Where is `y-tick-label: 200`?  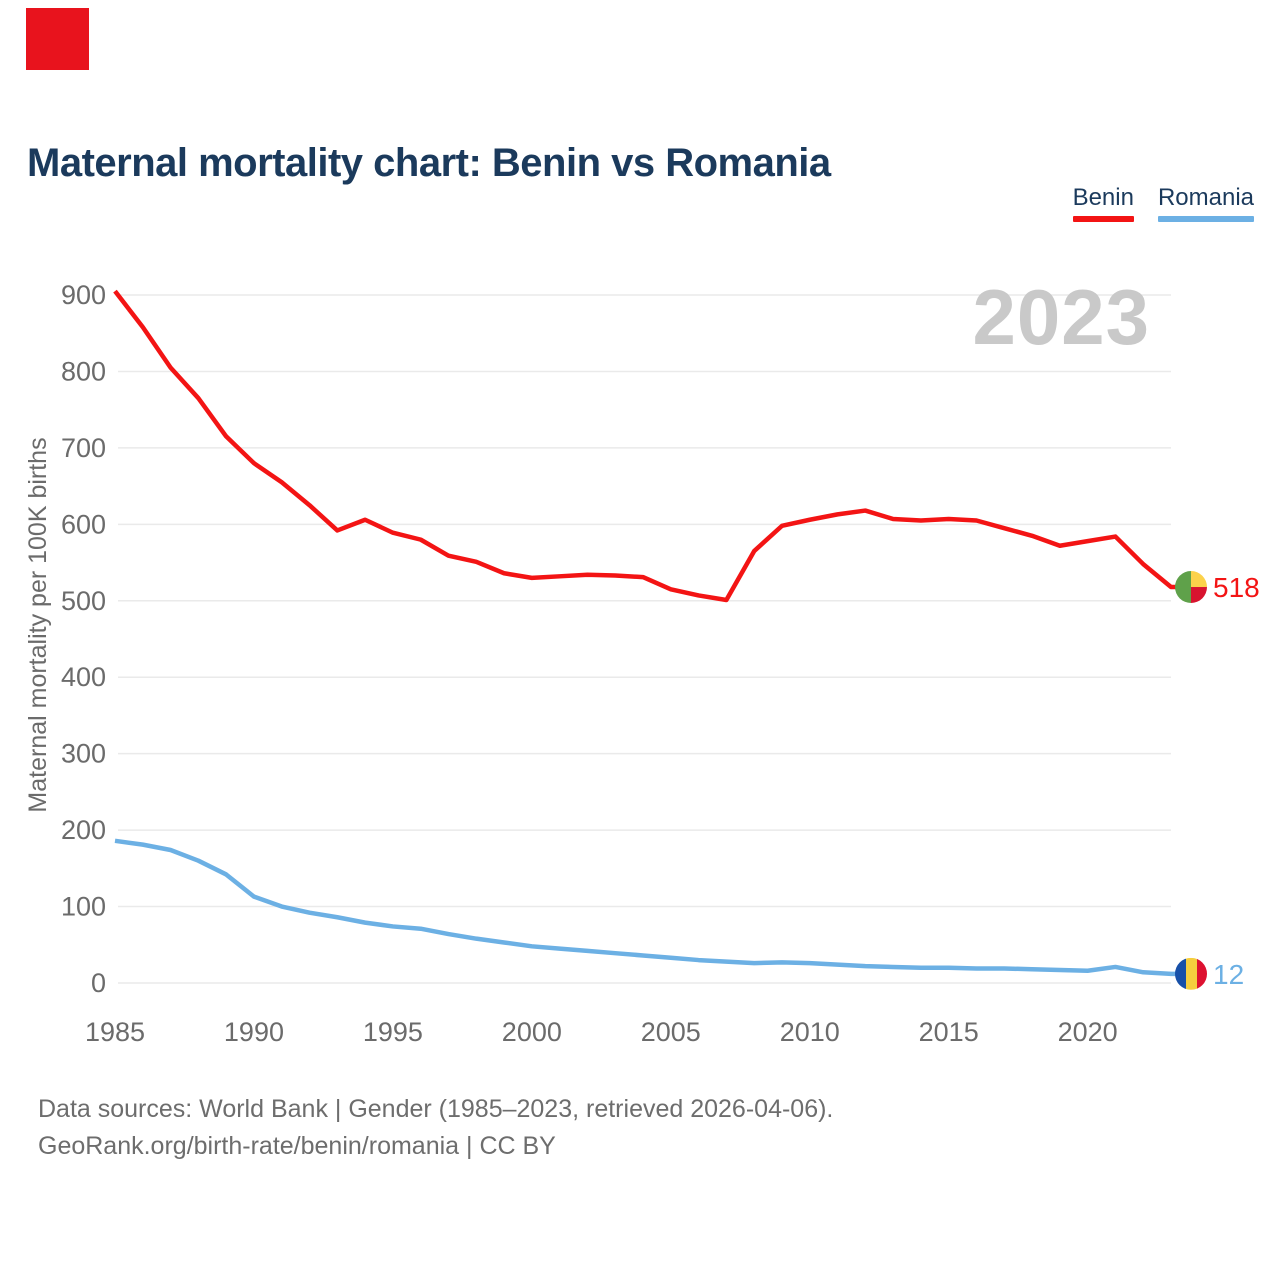
y-tick-label: 200 is located at coordinates (83, 830).